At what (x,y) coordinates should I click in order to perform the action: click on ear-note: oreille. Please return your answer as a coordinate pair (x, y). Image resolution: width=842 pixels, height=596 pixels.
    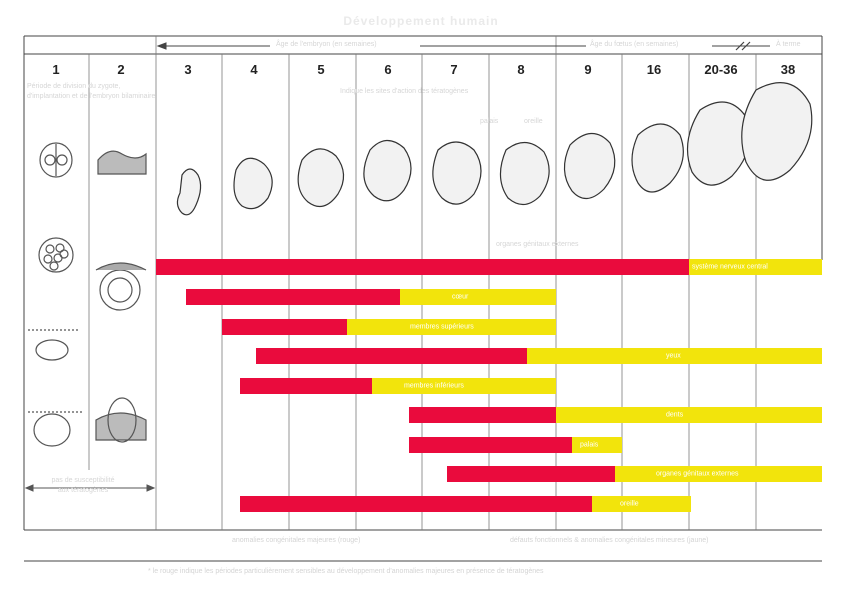
    Looking at the image, I should click on (533, 121).